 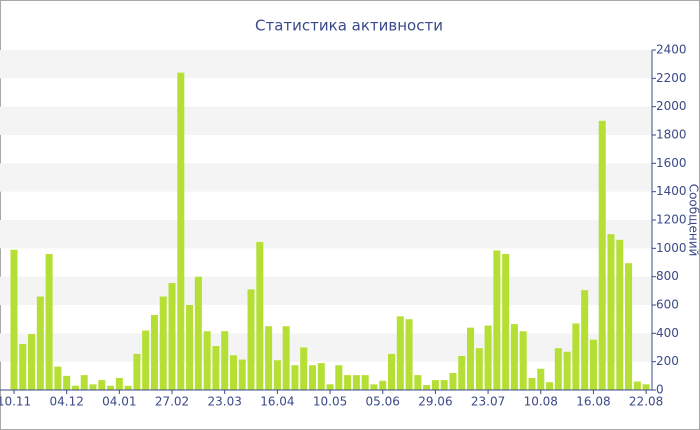 I want to click on x-tick-label: 29.06, so click(x=435, y=402).